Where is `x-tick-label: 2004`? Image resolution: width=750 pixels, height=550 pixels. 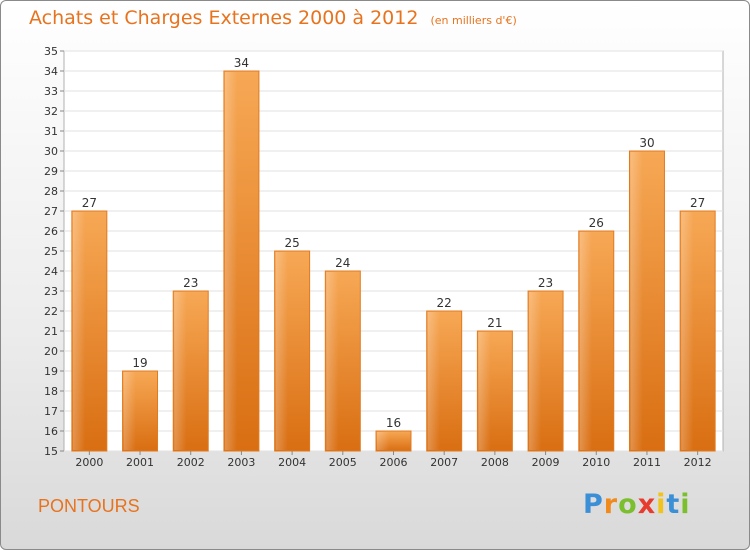
x-tick-label: 2004 is located at coordinates (292, 462).